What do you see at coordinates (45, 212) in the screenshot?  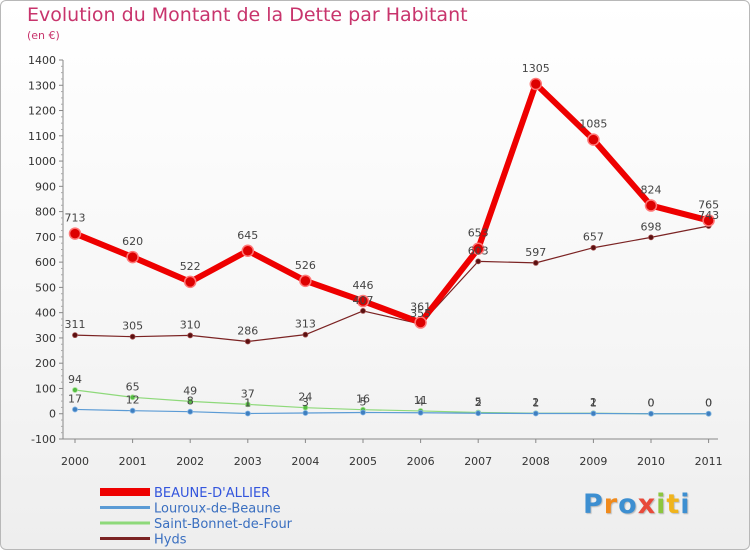 I see `y-tick-label: 800` at bounding box center [45, 212].